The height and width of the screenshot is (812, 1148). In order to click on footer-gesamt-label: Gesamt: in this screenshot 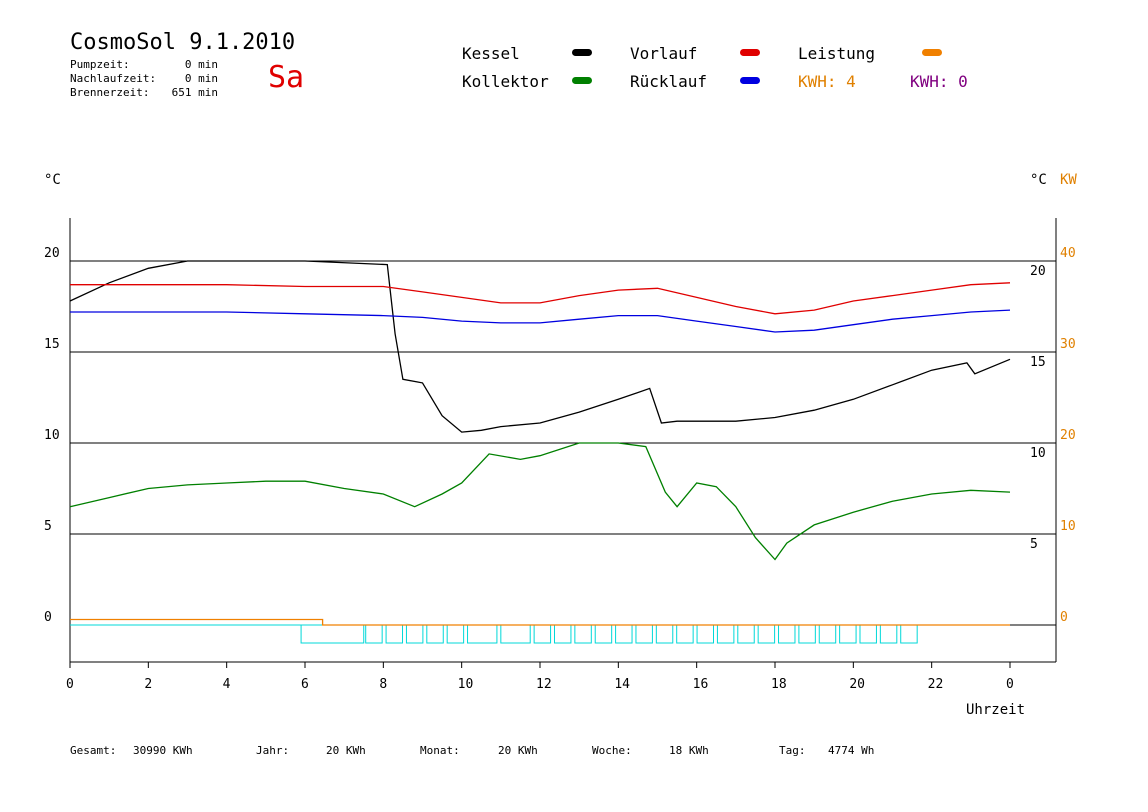, I will do `click(93, 750)`.